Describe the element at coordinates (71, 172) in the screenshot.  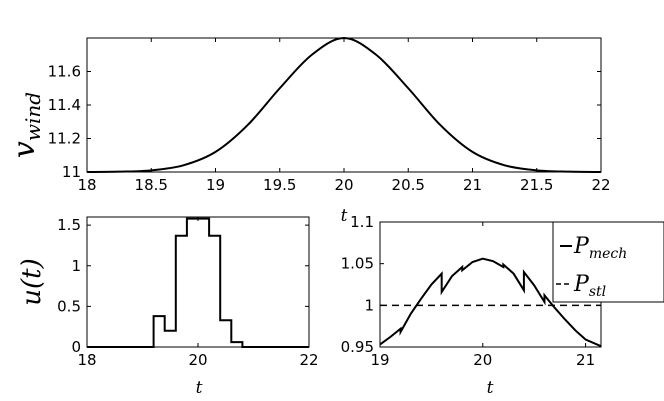
I see `wind-y-tick-label: 11` at that location.